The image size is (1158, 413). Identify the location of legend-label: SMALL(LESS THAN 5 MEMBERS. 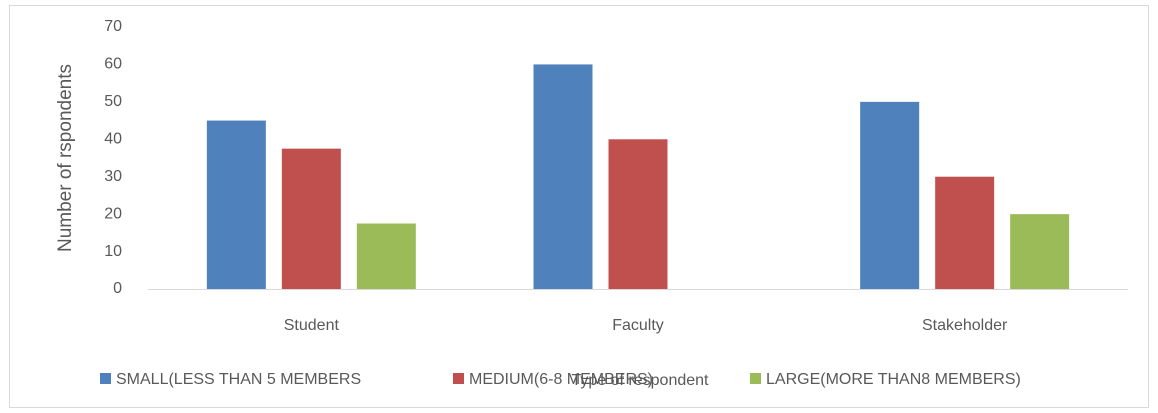
(238, 379).